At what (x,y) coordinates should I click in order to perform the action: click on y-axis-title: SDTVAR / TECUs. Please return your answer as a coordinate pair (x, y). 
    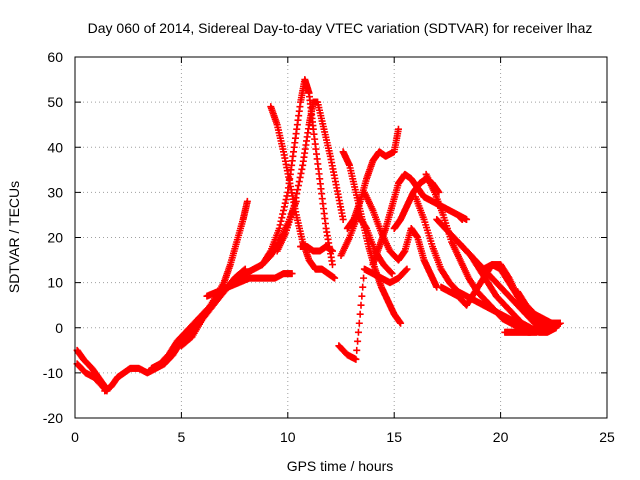
    Looking at the image, I should click on (14, 237).